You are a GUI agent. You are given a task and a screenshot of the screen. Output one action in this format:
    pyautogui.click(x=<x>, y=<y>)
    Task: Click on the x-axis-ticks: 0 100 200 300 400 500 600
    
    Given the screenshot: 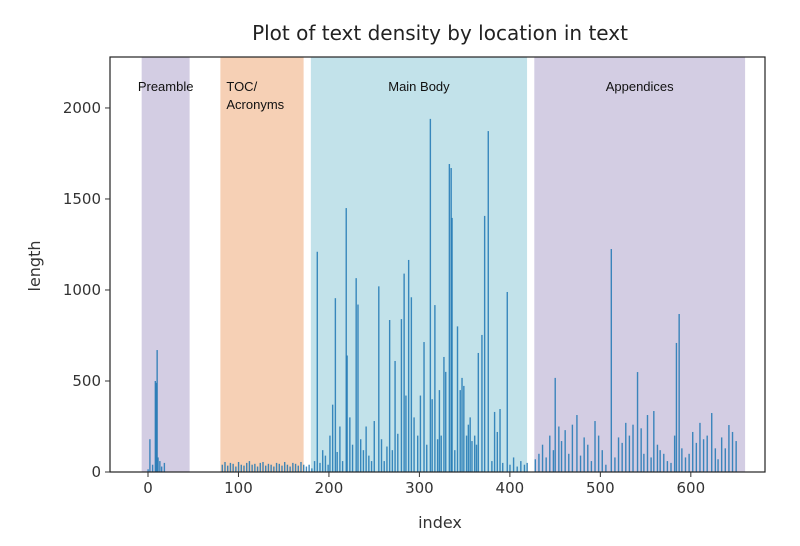 What is the action you would take?
    pyautogui.click(x=424, y=484)
    